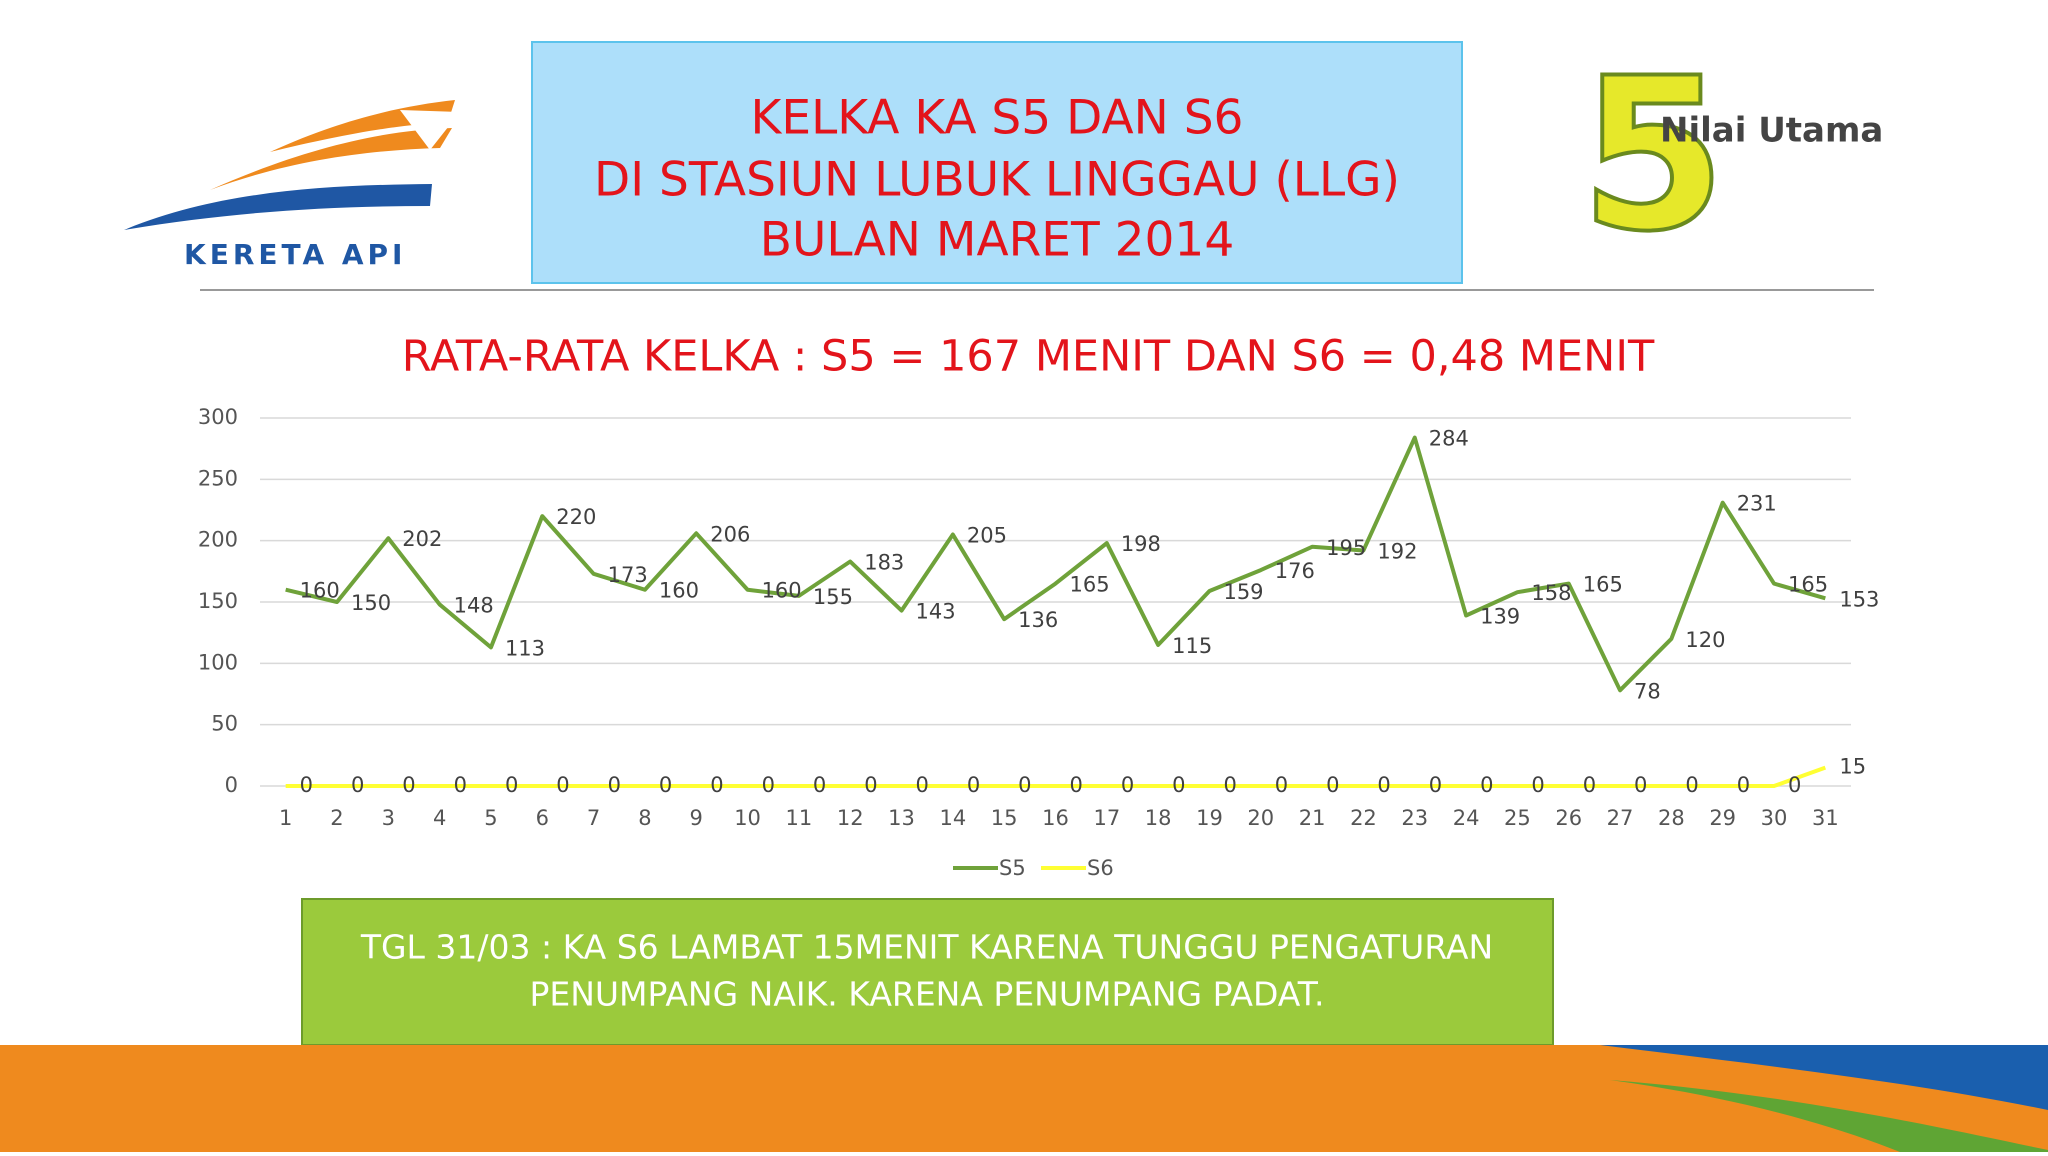 The height and width of the screenshot is (1156, 2048). I want to click on x-tick-label: 17, so click(1106, 818).